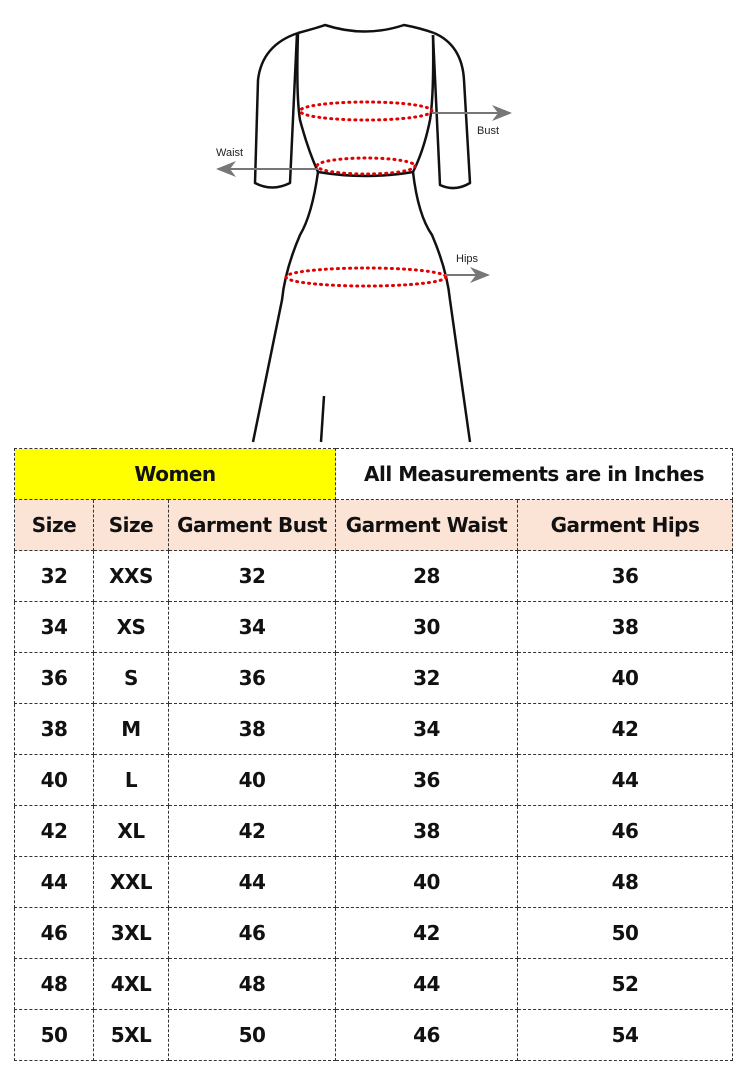 The width and height of the screenshot is (746, 1080). What do you see at coordinates (229, 153) in the screenshot?
I see `waist-label: Waist` at bounding box center [229, 153].